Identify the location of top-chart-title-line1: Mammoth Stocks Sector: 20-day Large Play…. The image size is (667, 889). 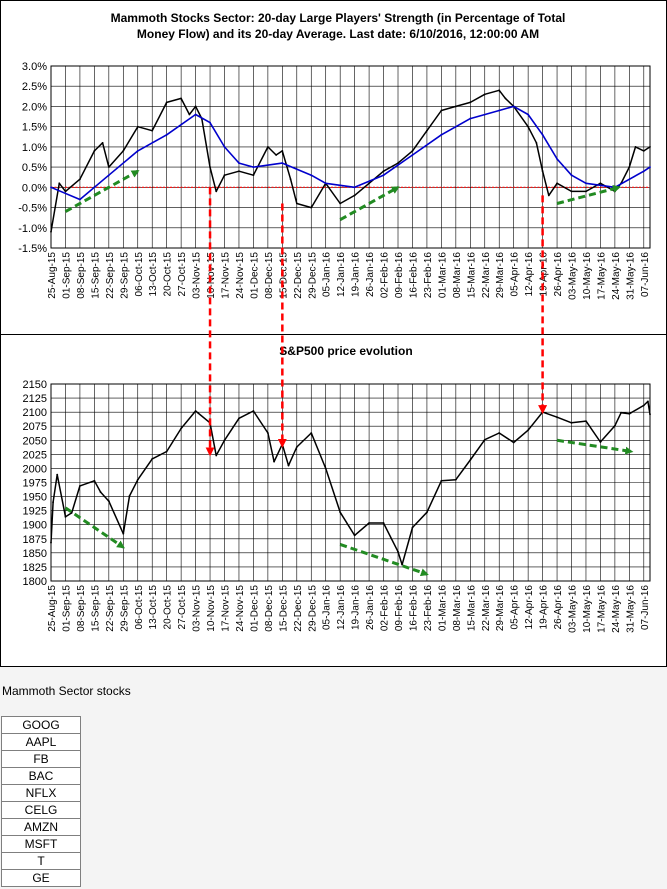
(338, 18).